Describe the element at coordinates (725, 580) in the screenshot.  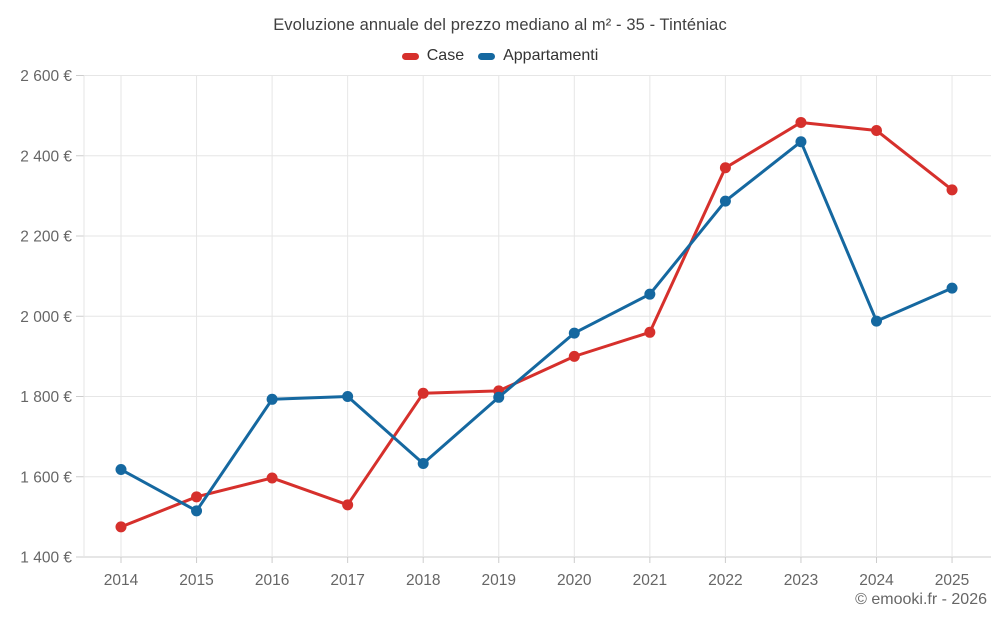
I see `x-axis-label: 2022` at that location.